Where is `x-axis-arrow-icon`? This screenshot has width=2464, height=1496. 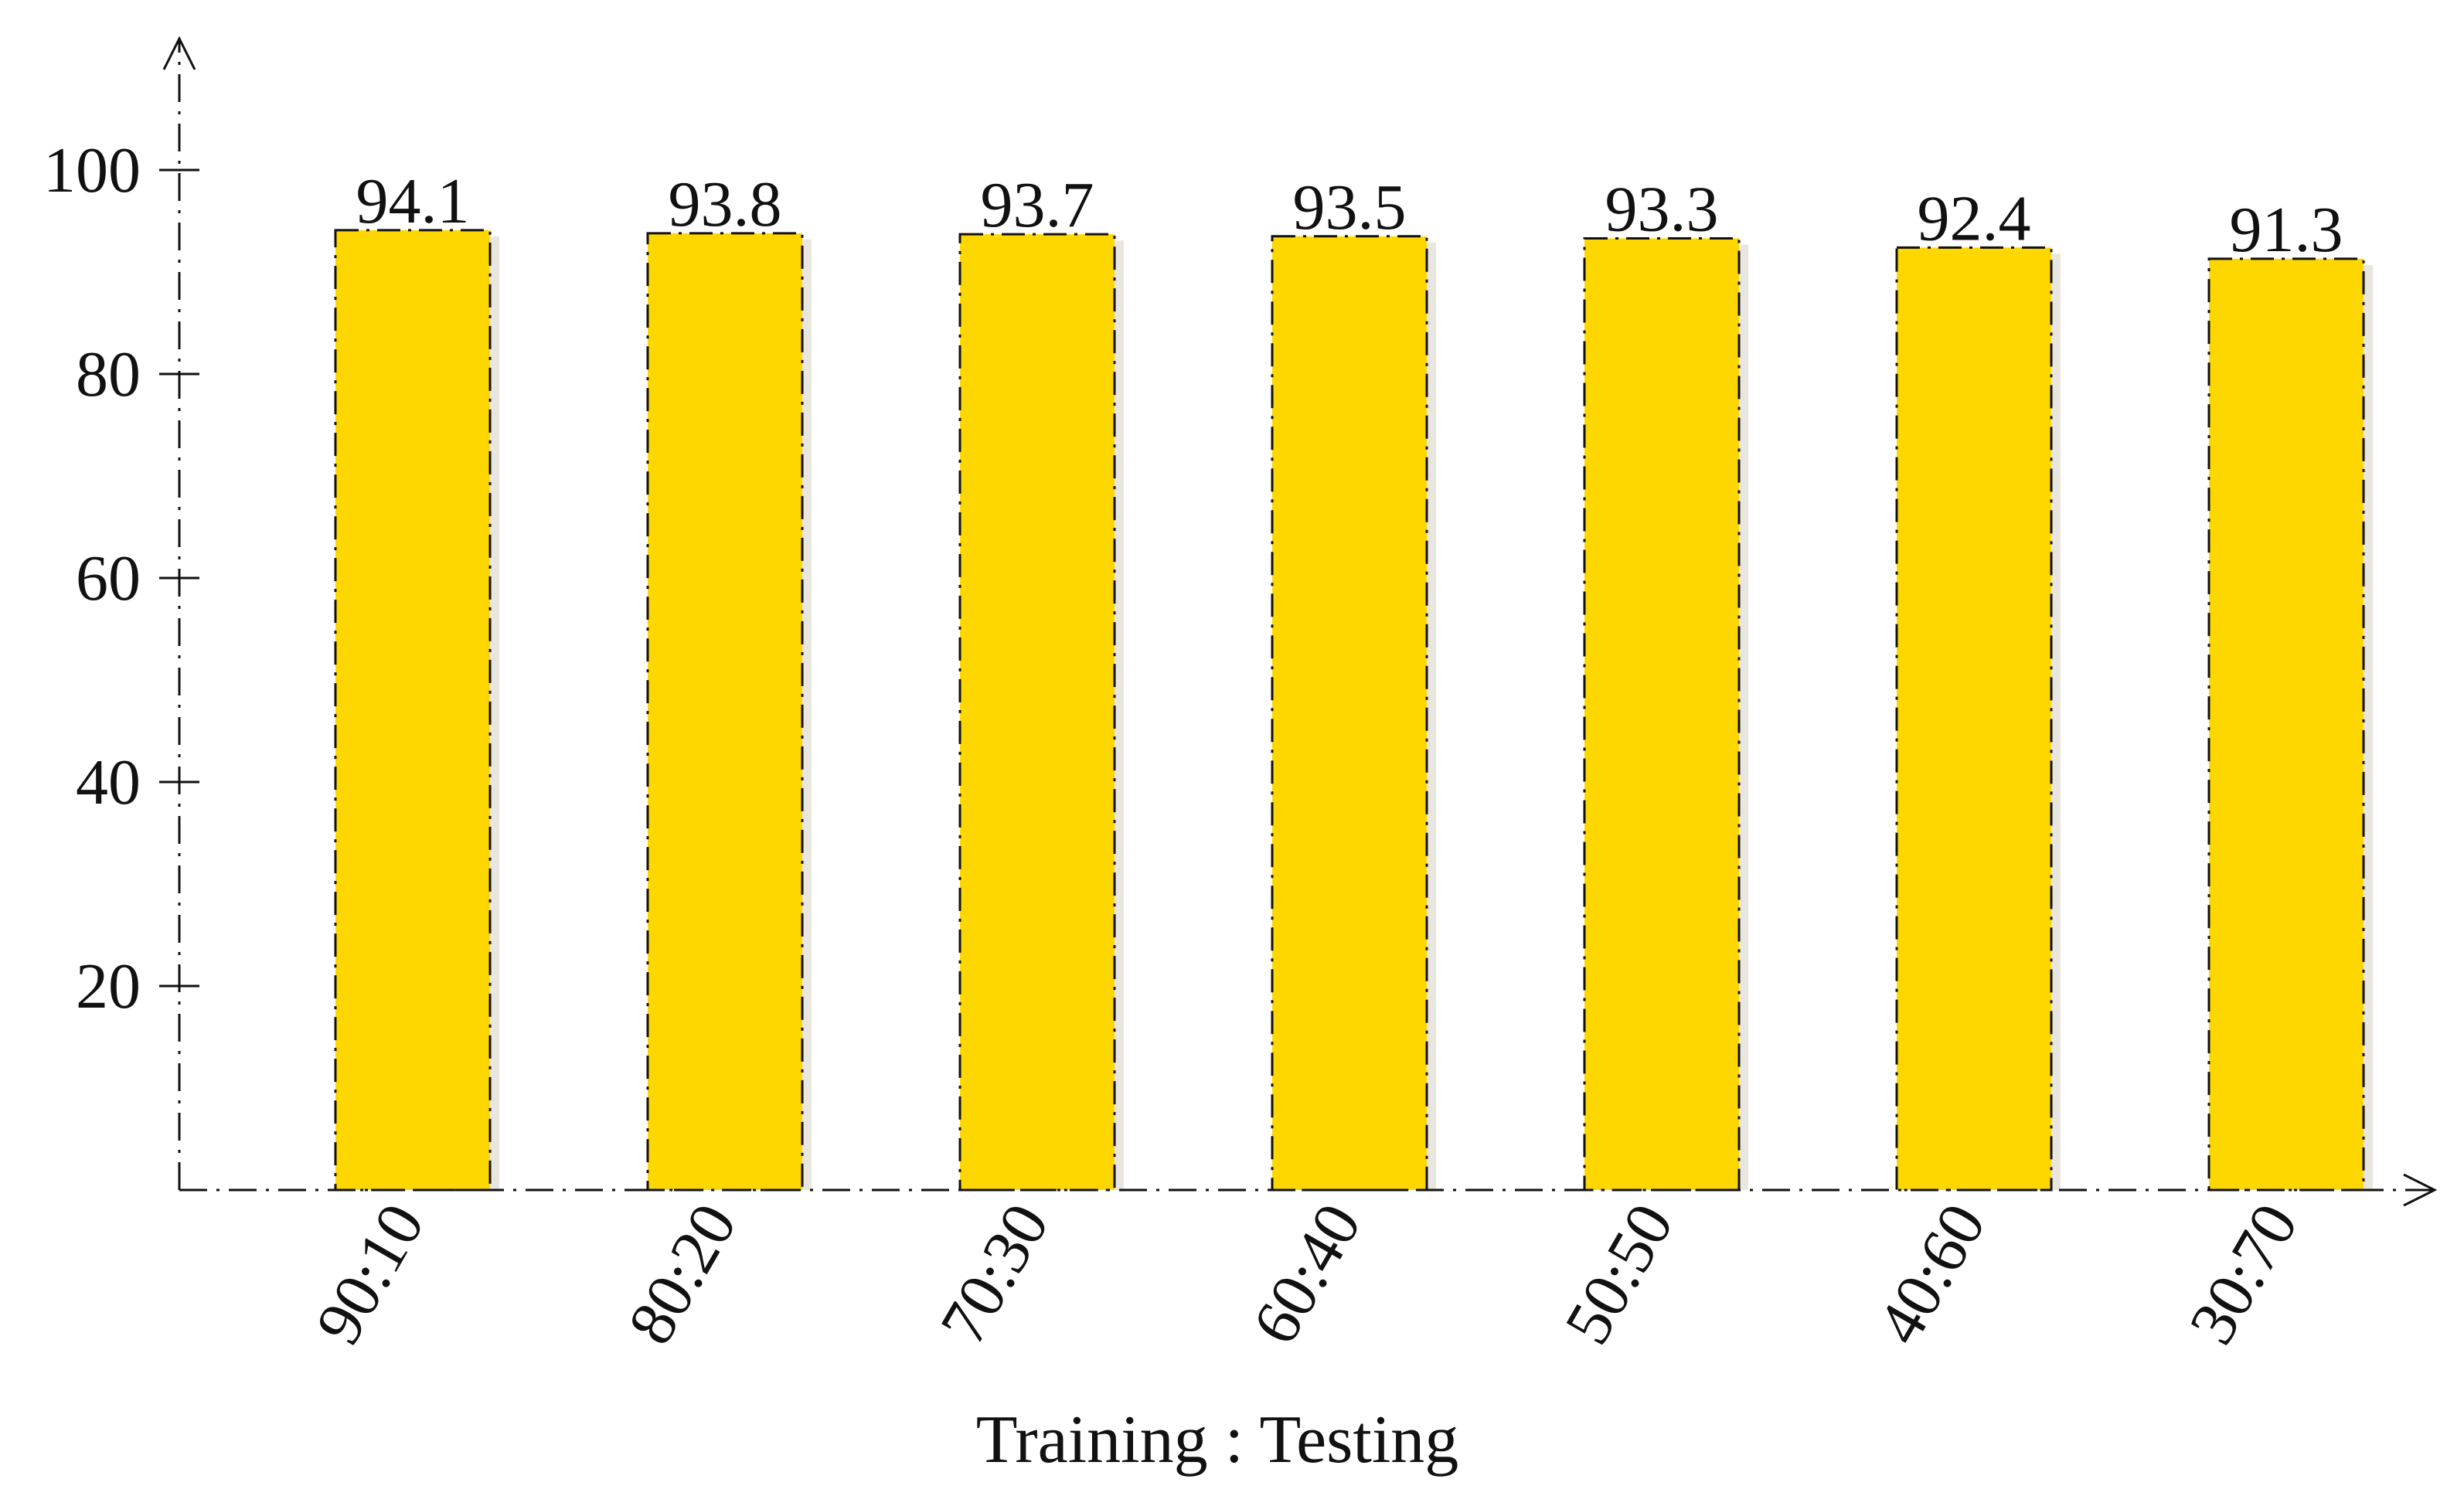 x-axis-arrow-icon is located at coordinates (2420, 1190).